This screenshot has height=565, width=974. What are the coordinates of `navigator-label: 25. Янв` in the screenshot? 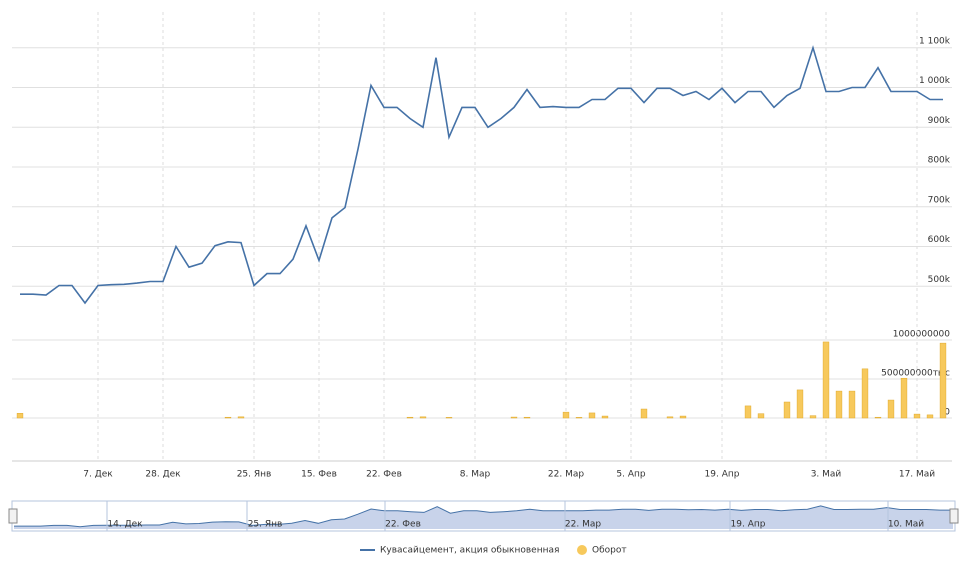 It's located at (265, 525).